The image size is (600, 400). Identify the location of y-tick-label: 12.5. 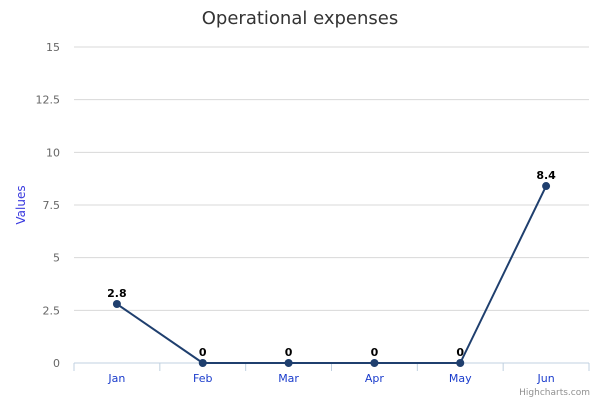
(48, 100).